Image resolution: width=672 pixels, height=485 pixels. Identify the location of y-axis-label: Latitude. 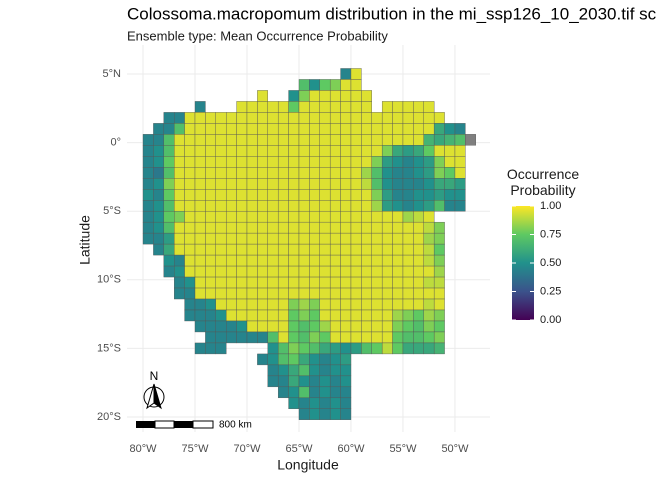
(85, 240).